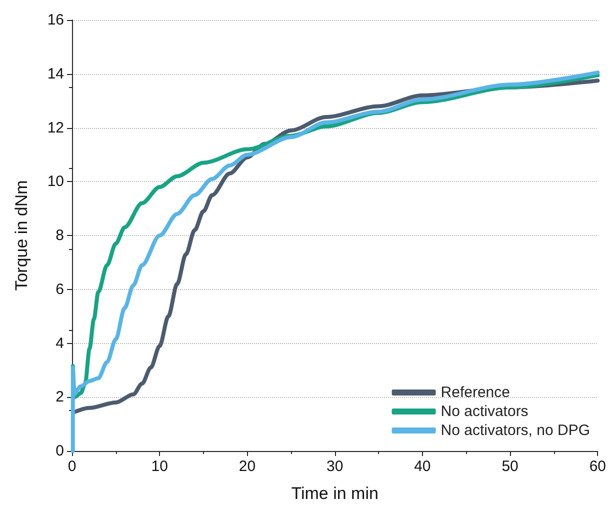 This screenshot has height=517, width=609. I want to click on legend-label: No activators, so click(484, 411).